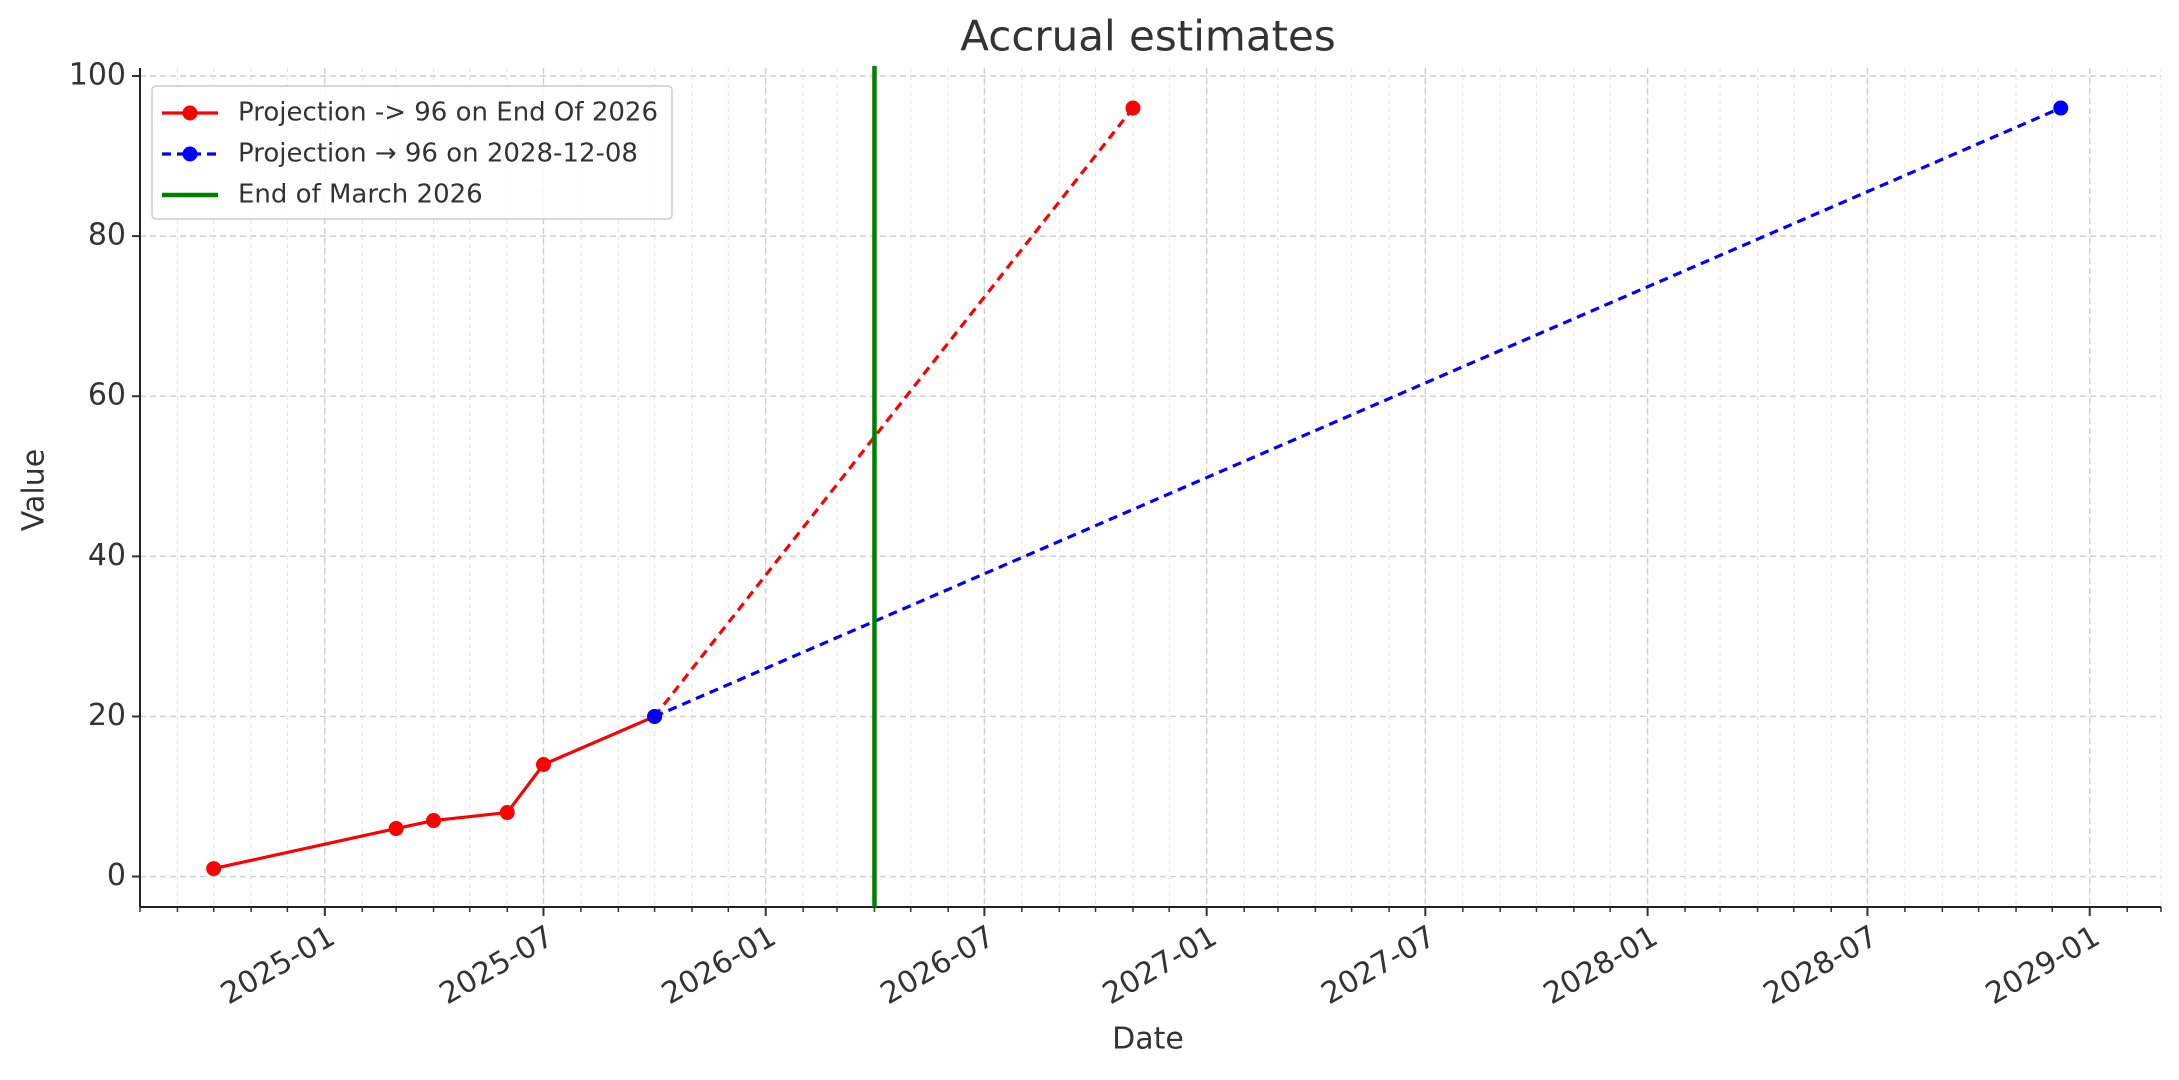 Image resolution: width=2179 pixels, height=1080 pixels. What do you see at coordinates (497, 965) in the screenshot?
I see `x-tick-label: 2025-07` at bounding box center [497, 965].